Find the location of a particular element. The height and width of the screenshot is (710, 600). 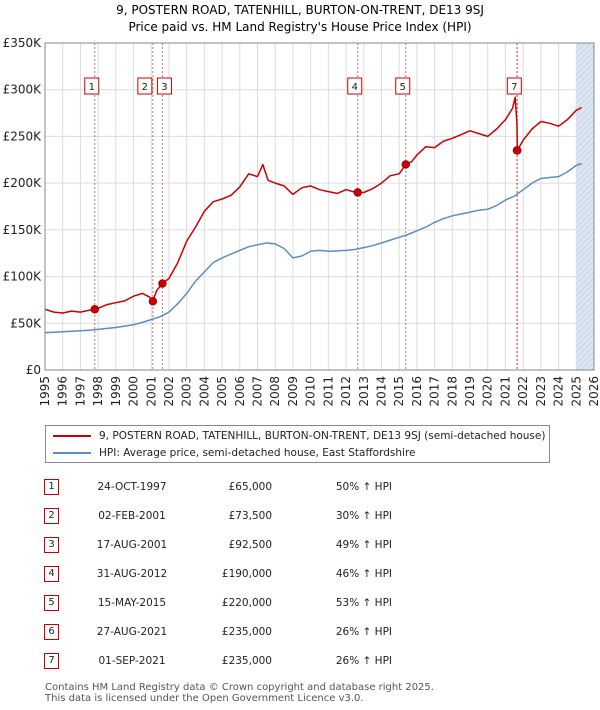

x-tick-label: 2026 is located at coordinates (593, 391).